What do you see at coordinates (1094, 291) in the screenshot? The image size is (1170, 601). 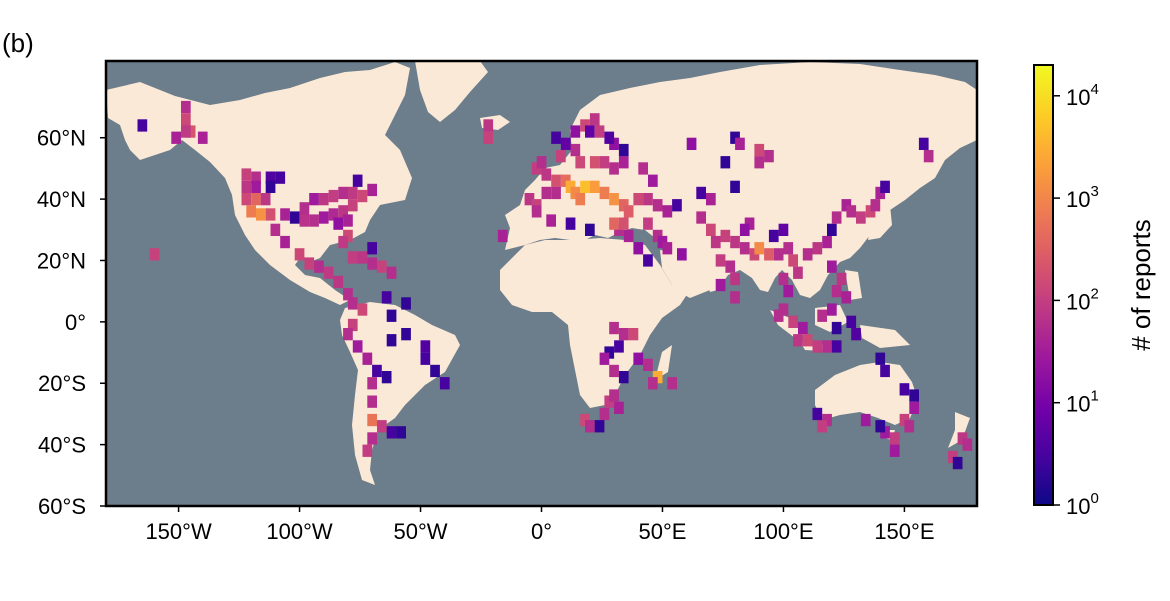 I see `colorbar: 10⁰ 10¹ 10² 10³ 10⁴ # of reports` at bounding box center [1094, 291].